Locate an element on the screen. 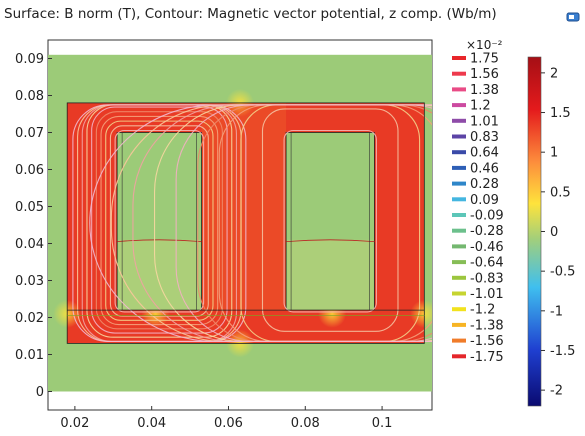  y-tick-label: 0.02 is located at coordinates (29, 318).